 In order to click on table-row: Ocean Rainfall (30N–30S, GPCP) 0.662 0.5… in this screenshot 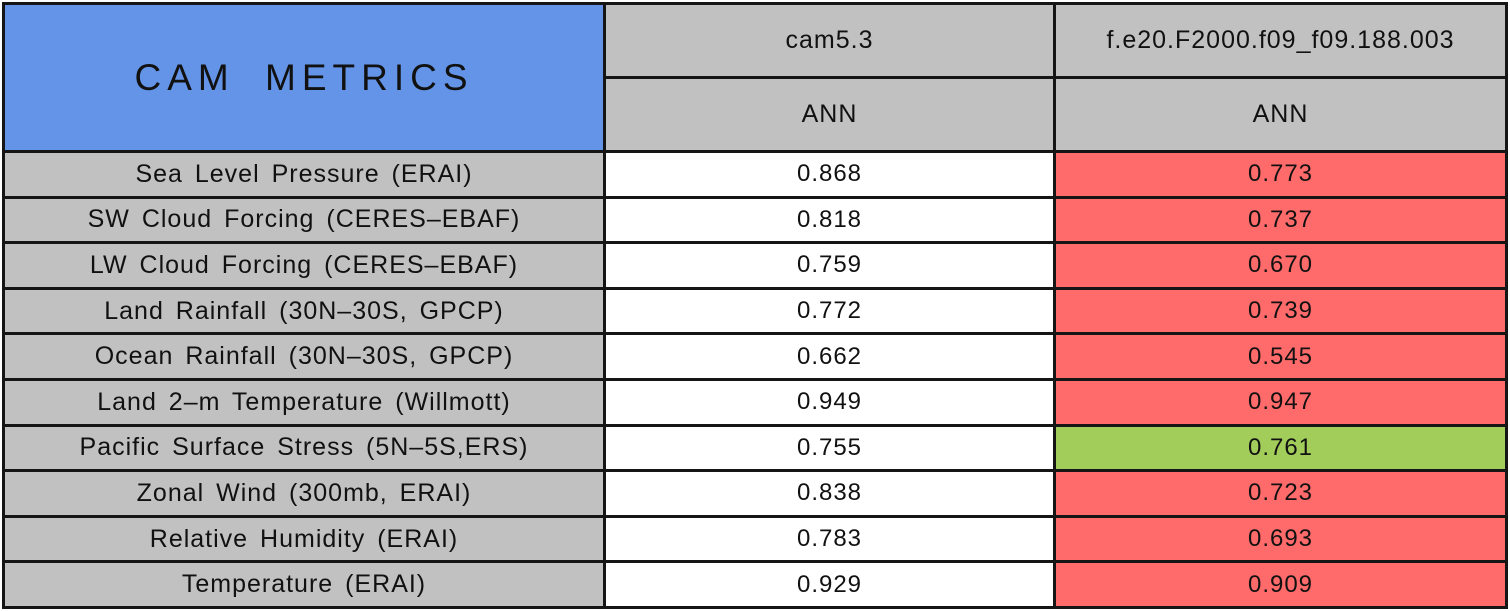, I will do `click(755, 356)`.